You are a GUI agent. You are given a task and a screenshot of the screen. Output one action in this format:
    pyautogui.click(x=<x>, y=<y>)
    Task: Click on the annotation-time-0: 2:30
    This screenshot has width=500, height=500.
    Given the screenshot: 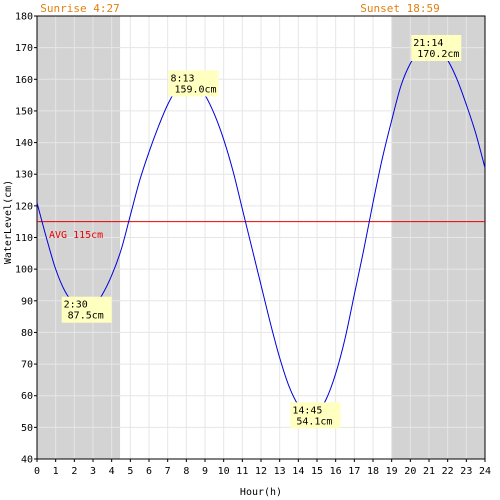 What is the action you would take?
    pyautogui.click(x=76, y=305)
    